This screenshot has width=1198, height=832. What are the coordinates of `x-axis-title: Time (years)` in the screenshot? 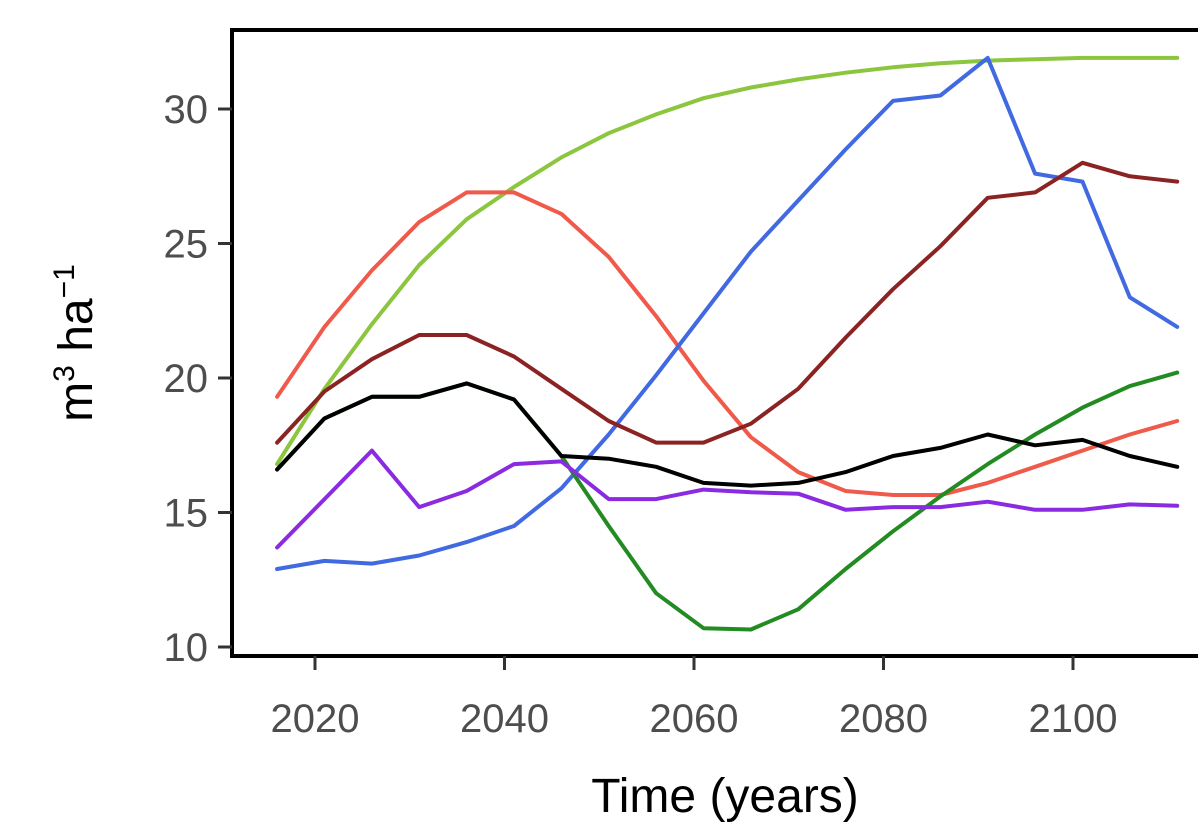 It's located at (725, 796).